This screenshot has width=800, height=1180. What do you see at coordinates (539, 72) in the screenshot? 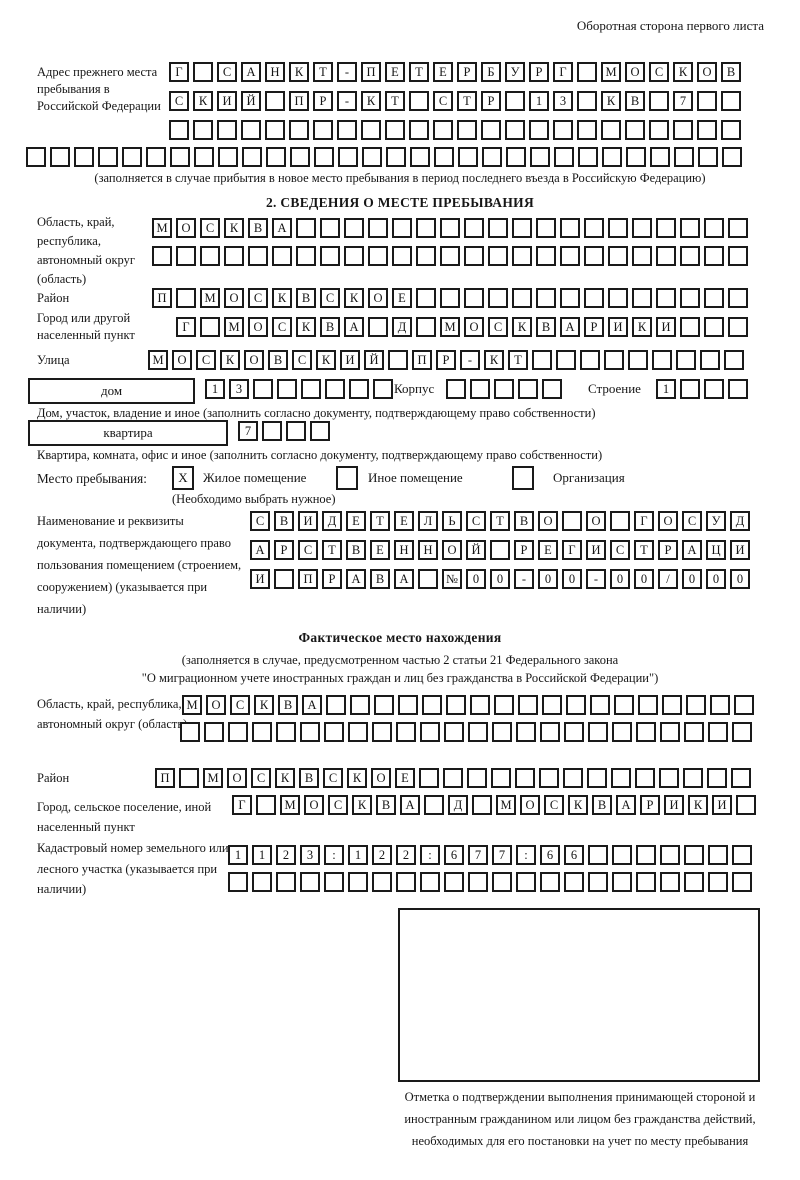
I see `char-cell: Р` at bounding box center [539, 72].